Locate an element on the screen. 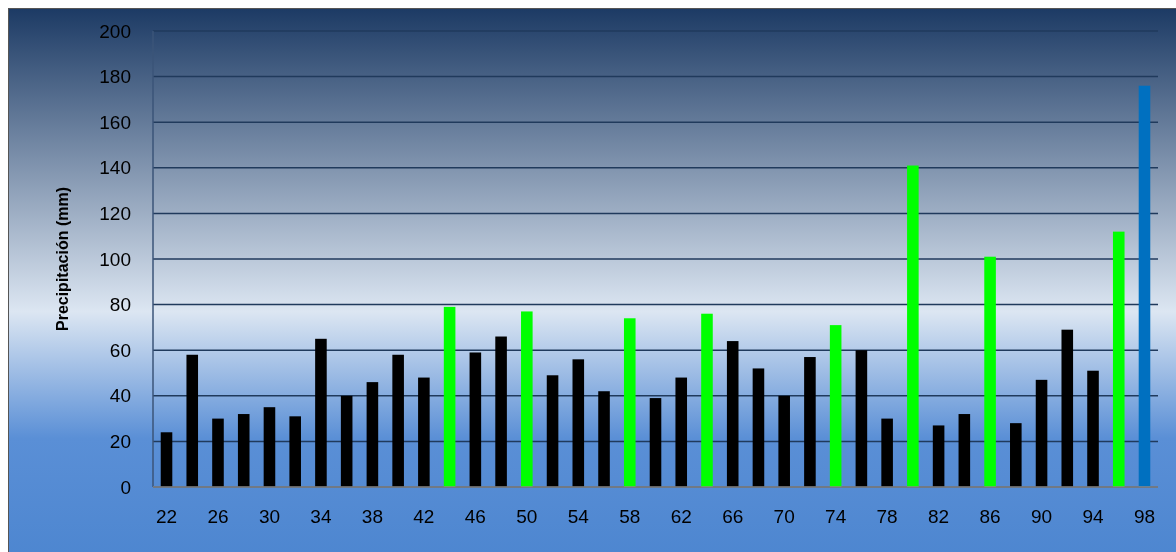 Image resolution: width=1176 pixels, height=552 pixels. y-tick-label: 120 is located at coordinates (115, 214).